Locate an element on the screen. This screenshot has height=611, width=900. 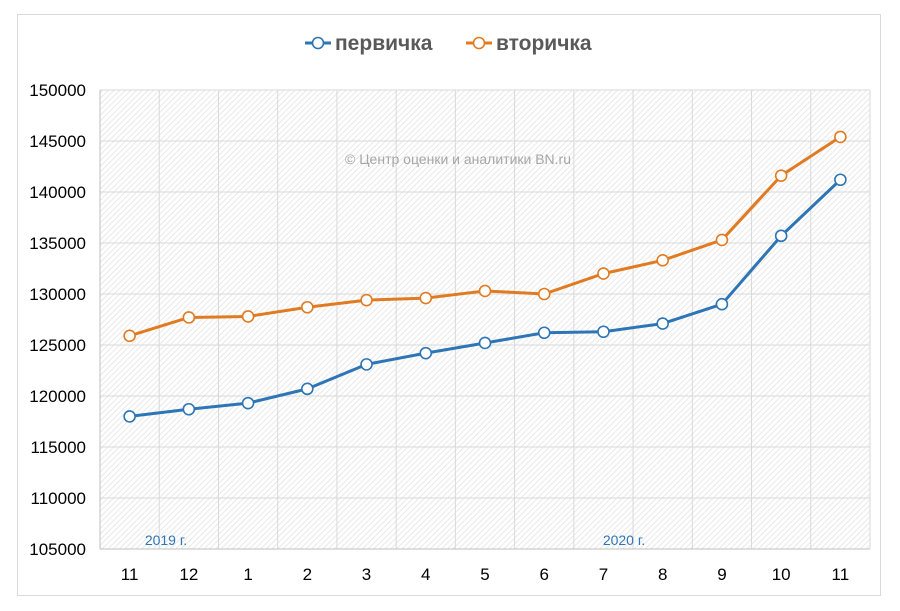
watermark-text: © Центр оценки и аналитики BN.ru is located at coordinates (458, 159).